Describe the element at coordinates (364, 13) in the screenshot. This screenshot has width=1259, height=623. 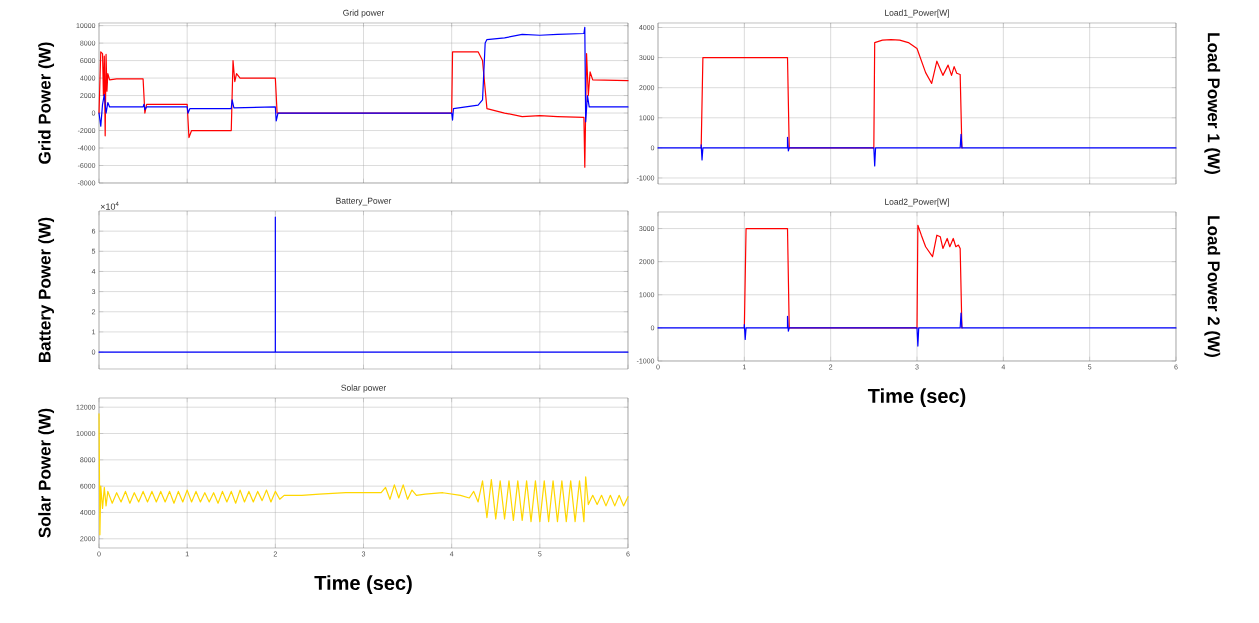
I see `chart-title: Grid power` at that location.